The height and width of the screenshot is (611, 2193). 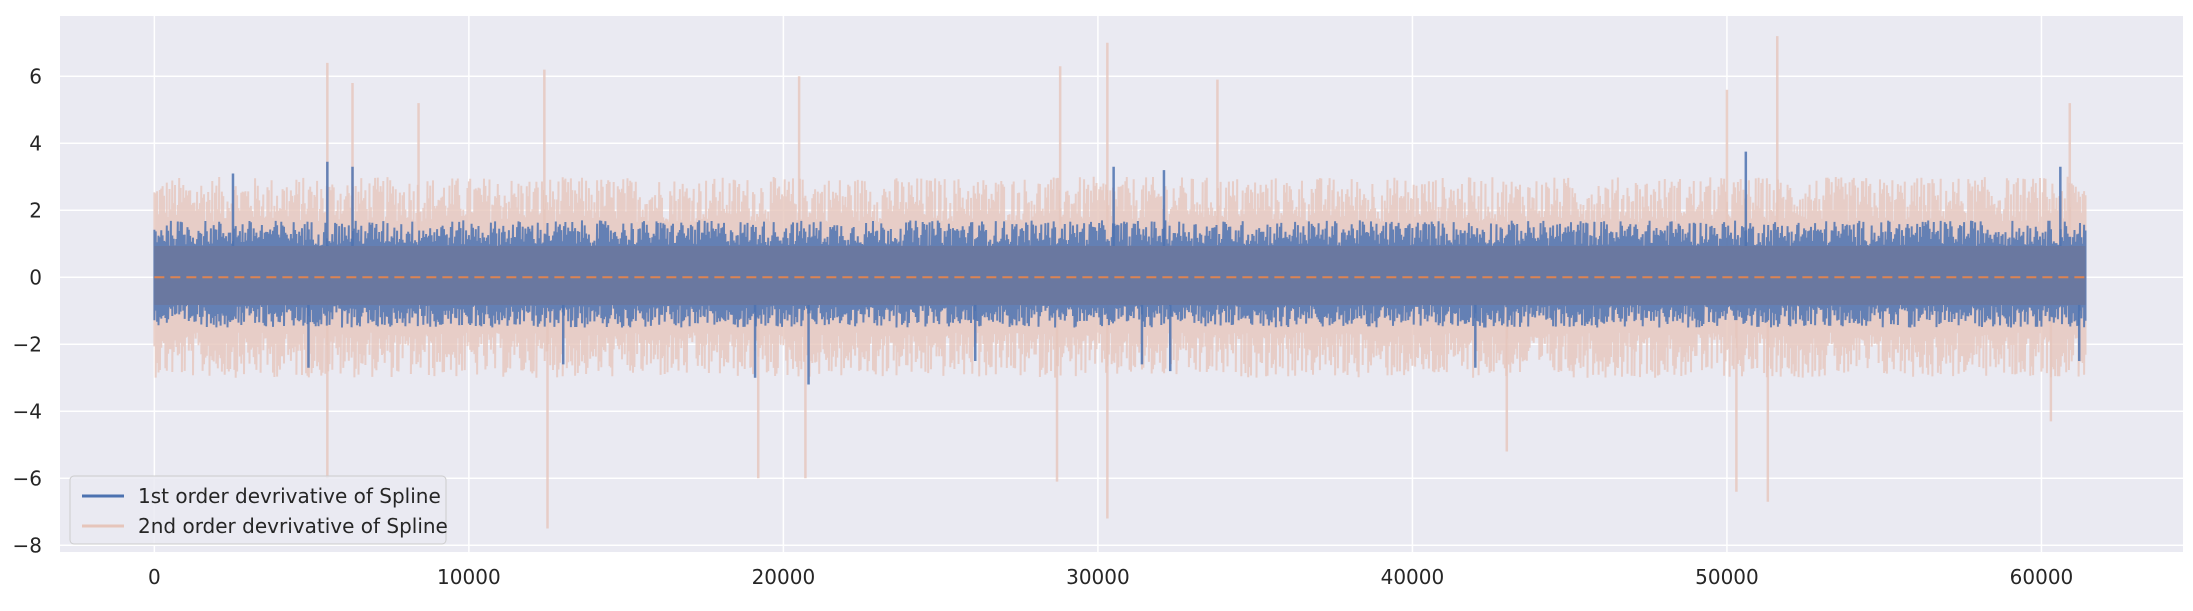 I want to click on y-tick-label: −4, so click(x=27, y=411).